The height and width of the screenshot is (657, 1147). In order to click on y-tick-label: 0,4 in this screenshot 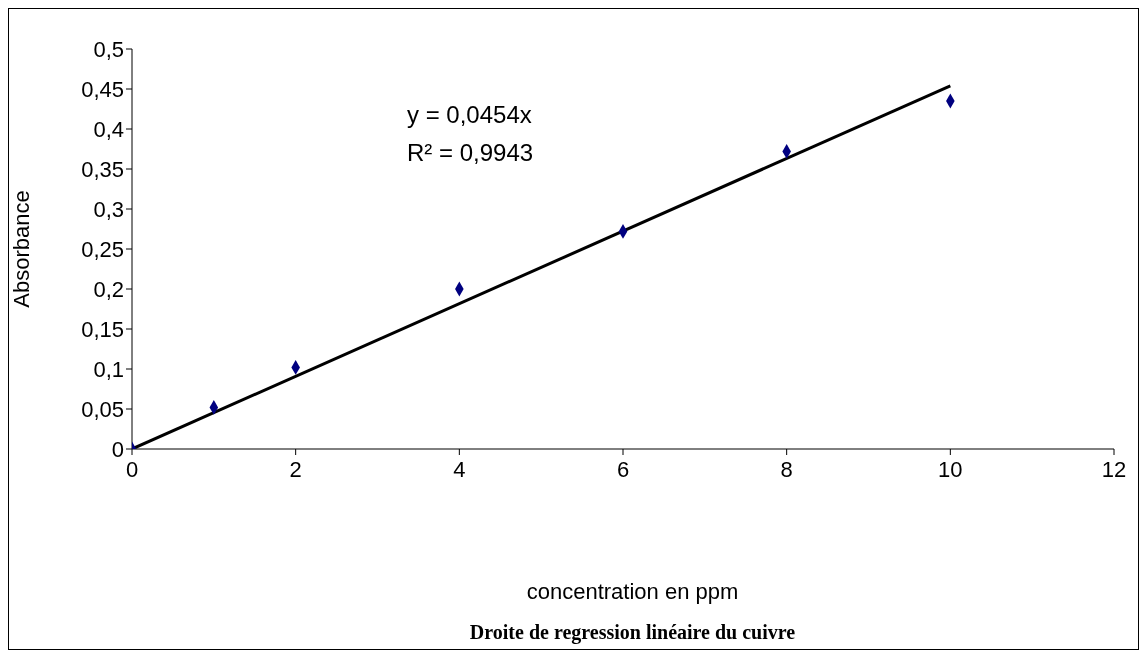, I will do `click(108, 129)`.